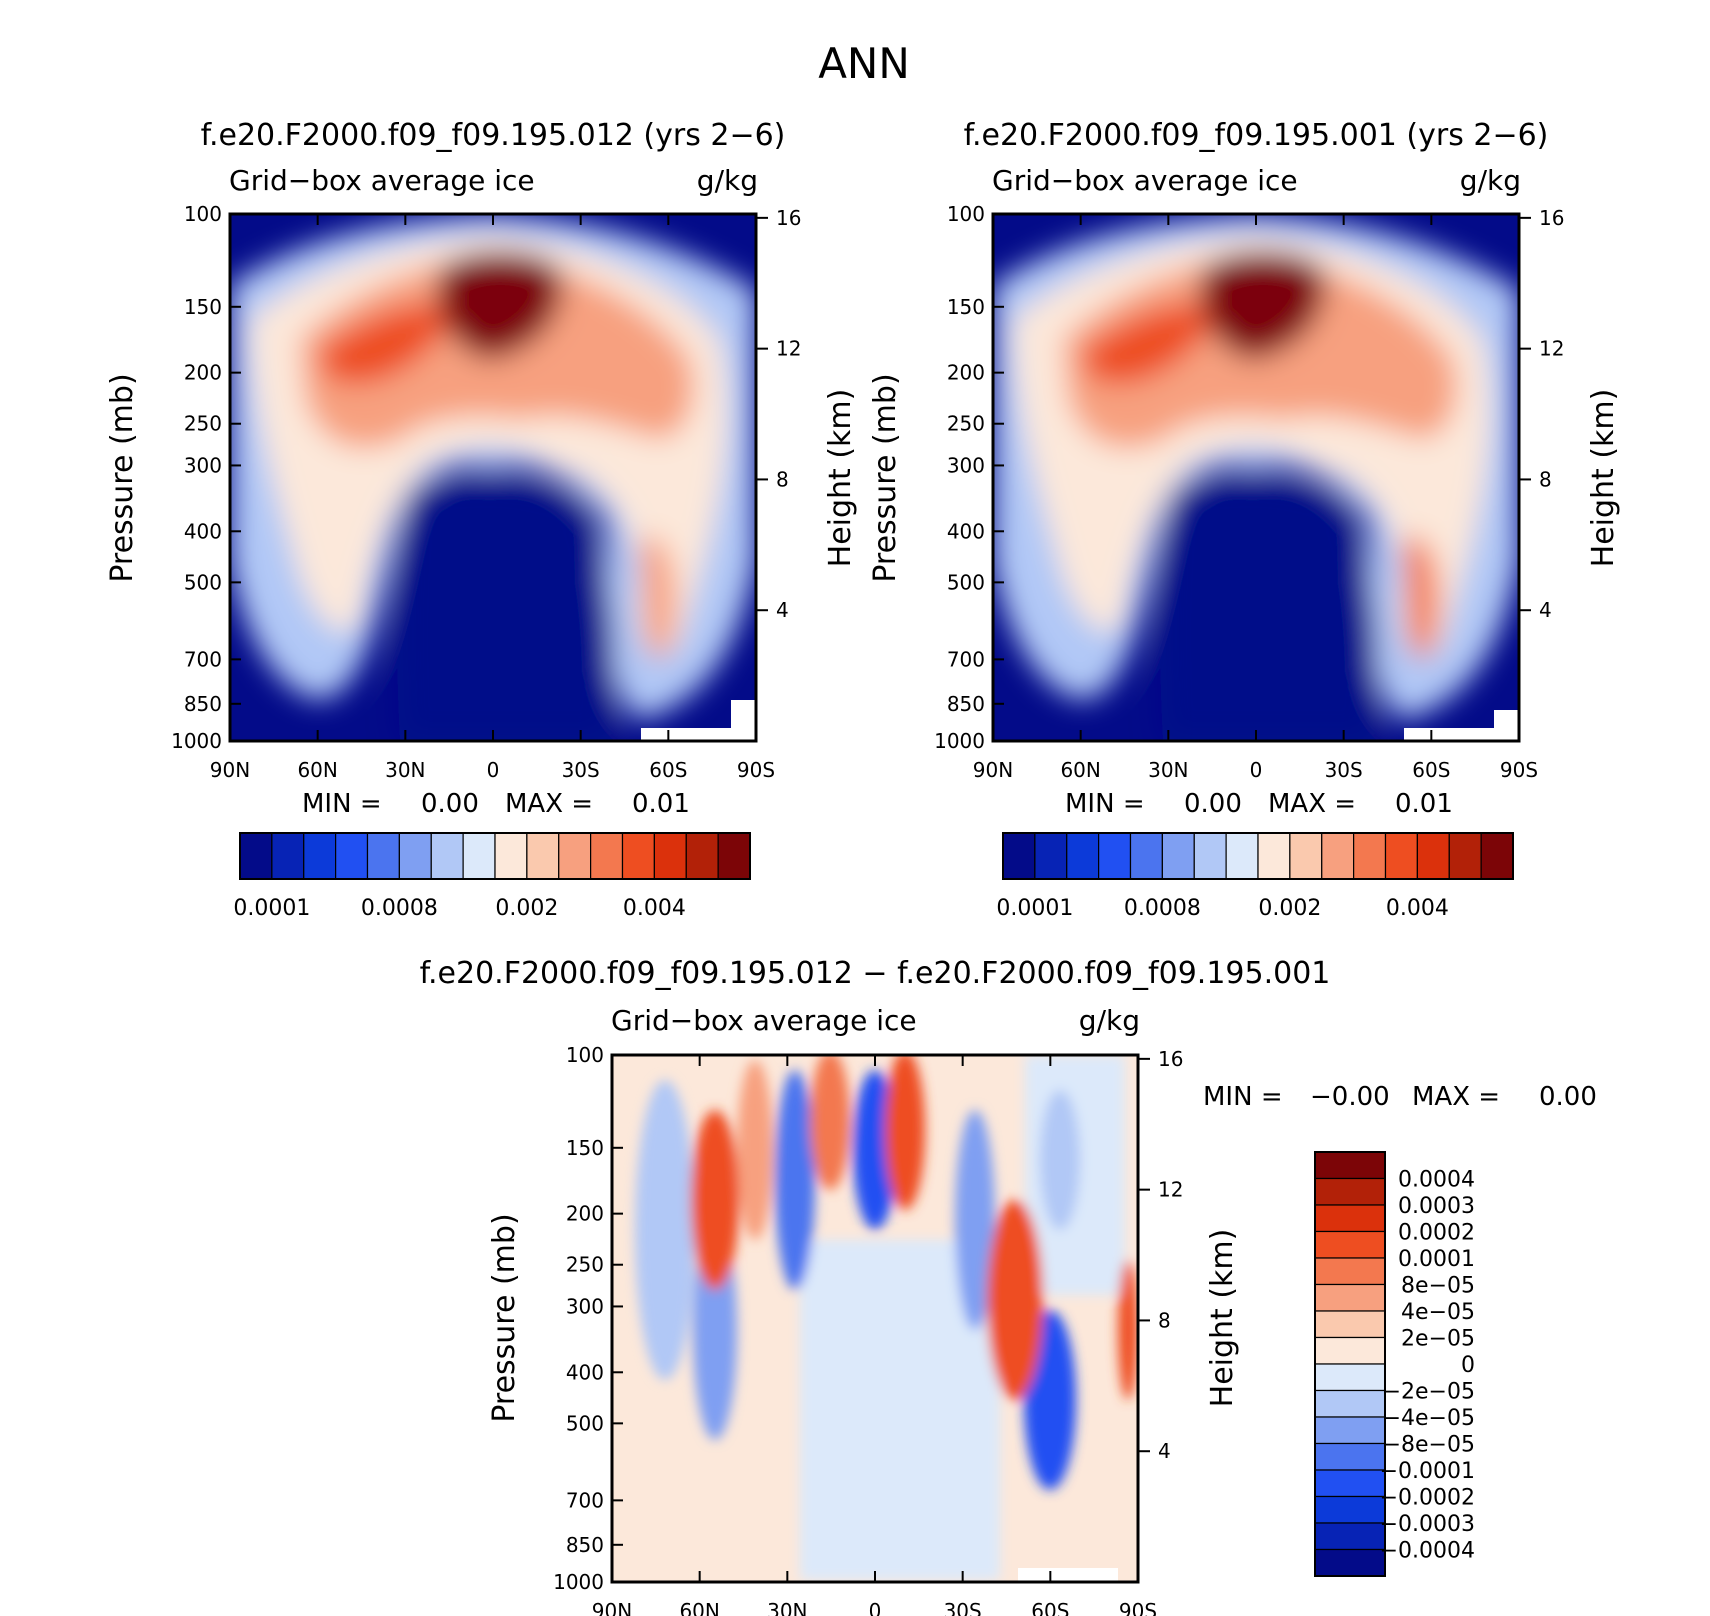 Image resolution: width=1710 pixels, height=1616 pixels. I want to click on panel-1-variable-label: Grid−box average ice, so click(382, 180).